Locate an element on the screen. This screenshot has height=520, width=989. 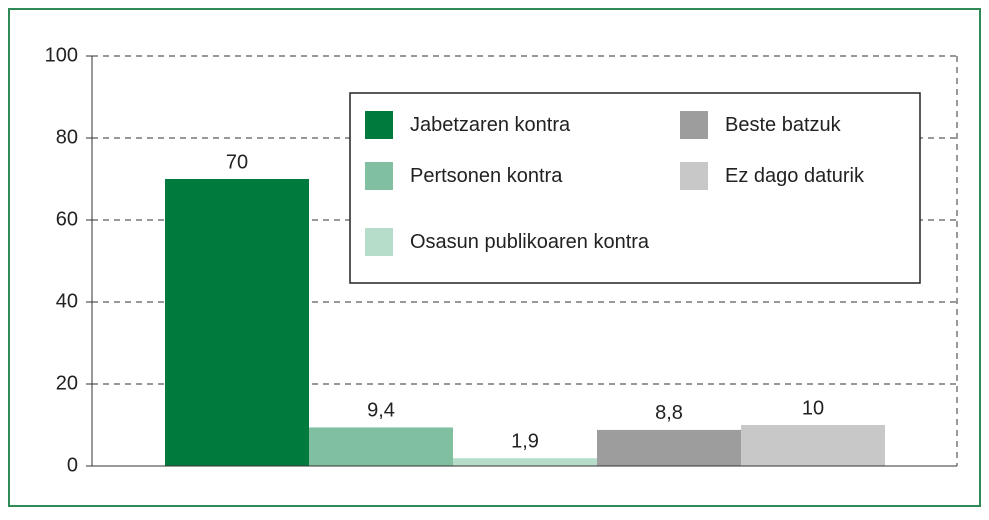
value-label: 10 is located at coordinates (813, 408).